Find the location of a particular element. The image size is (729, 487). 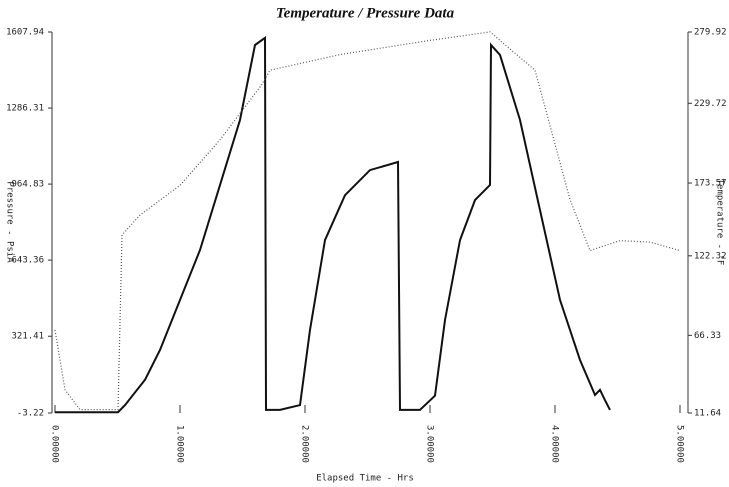

x-tick-label: 3.00000 is located at coordinates (430, 444).